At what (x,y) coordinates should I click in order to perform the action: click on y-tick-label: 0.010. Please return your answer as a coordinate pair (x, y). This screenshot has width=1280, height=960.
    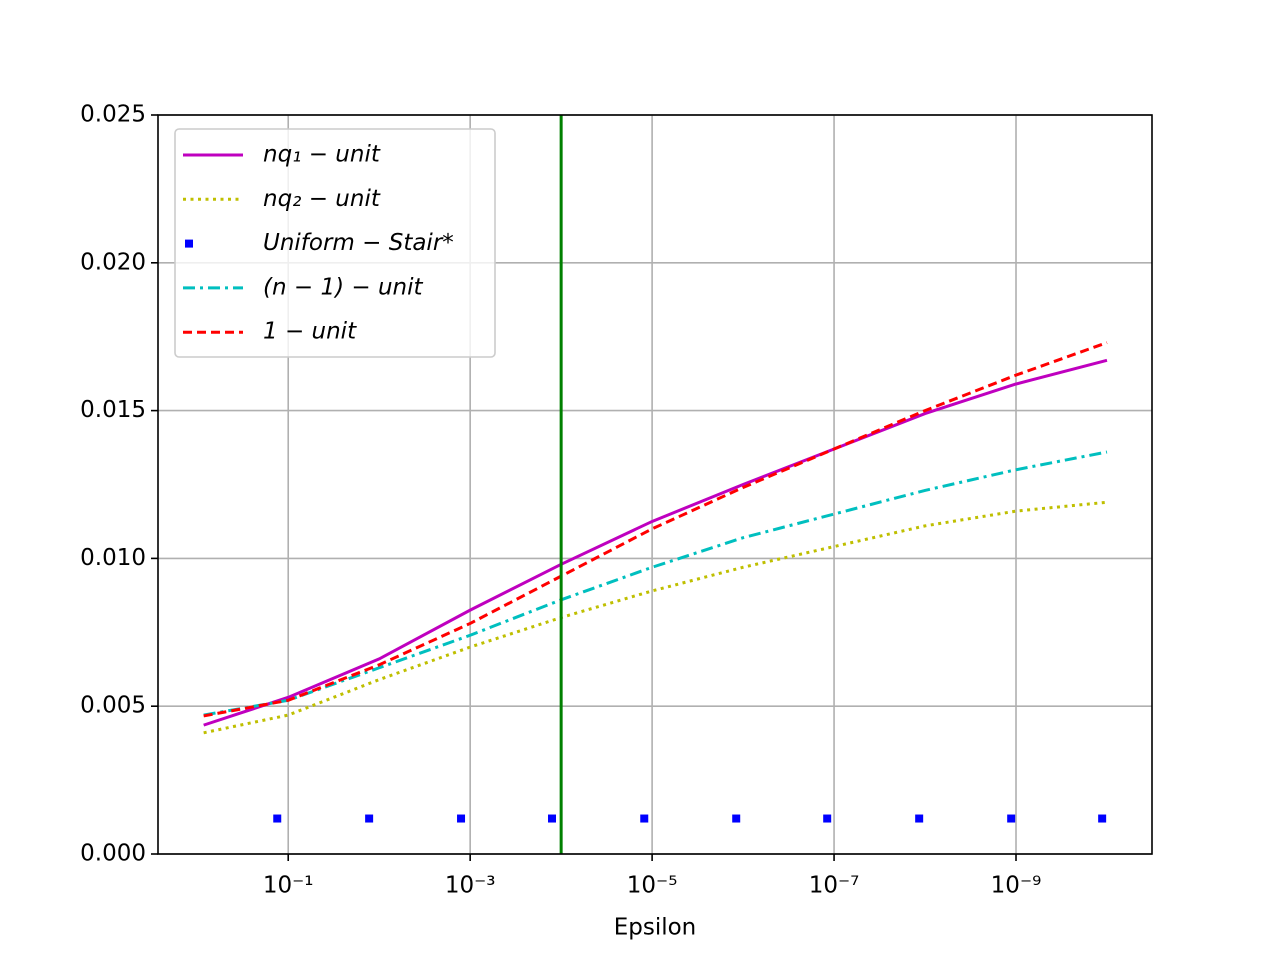
    Looking at the image, I should click on (113, 558).